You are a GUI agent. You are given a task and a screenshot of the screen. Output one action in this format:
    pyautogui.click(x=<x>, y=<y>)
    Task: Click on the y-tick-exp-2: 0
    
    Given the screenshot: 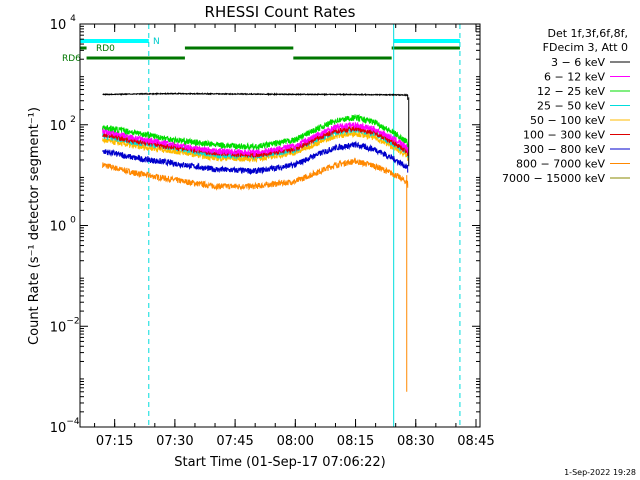 What is the action you would take?
    pyautogui.click(x=73, y=221)
    